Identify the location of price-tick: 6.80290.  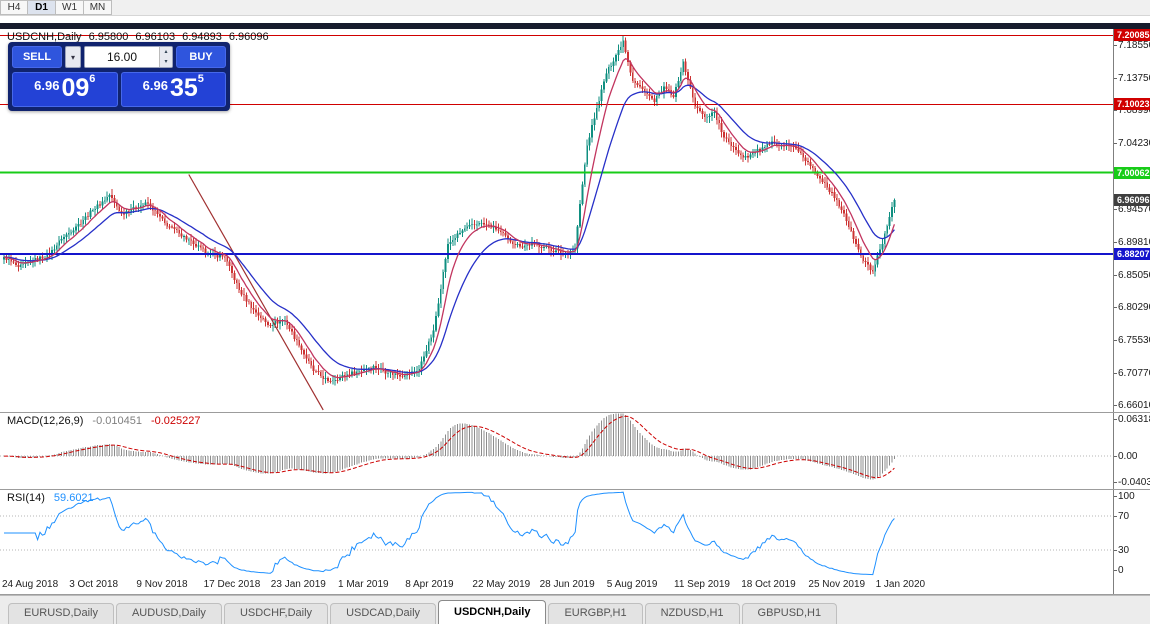
(1132, 307).